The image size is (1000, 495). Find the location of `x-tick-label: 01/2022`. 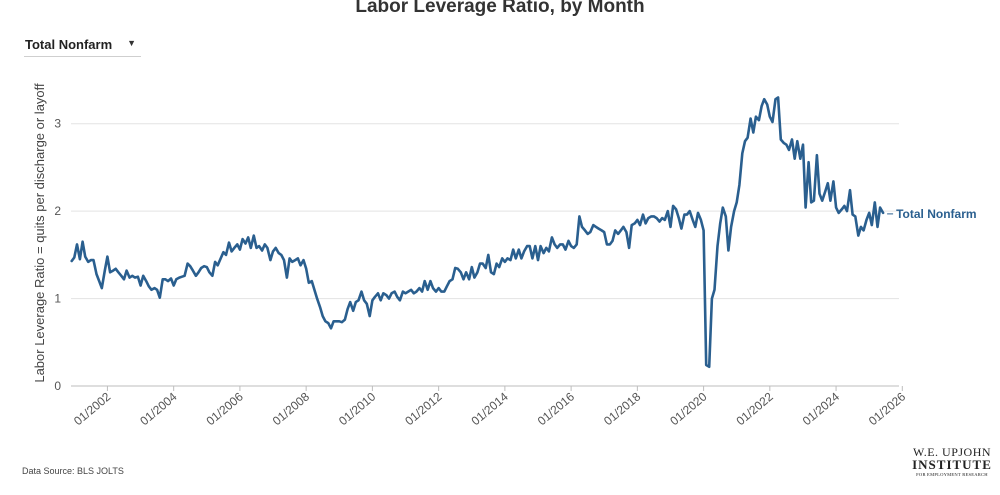

x-tick-label: 01/2022 is located at coordinates (755, 408).